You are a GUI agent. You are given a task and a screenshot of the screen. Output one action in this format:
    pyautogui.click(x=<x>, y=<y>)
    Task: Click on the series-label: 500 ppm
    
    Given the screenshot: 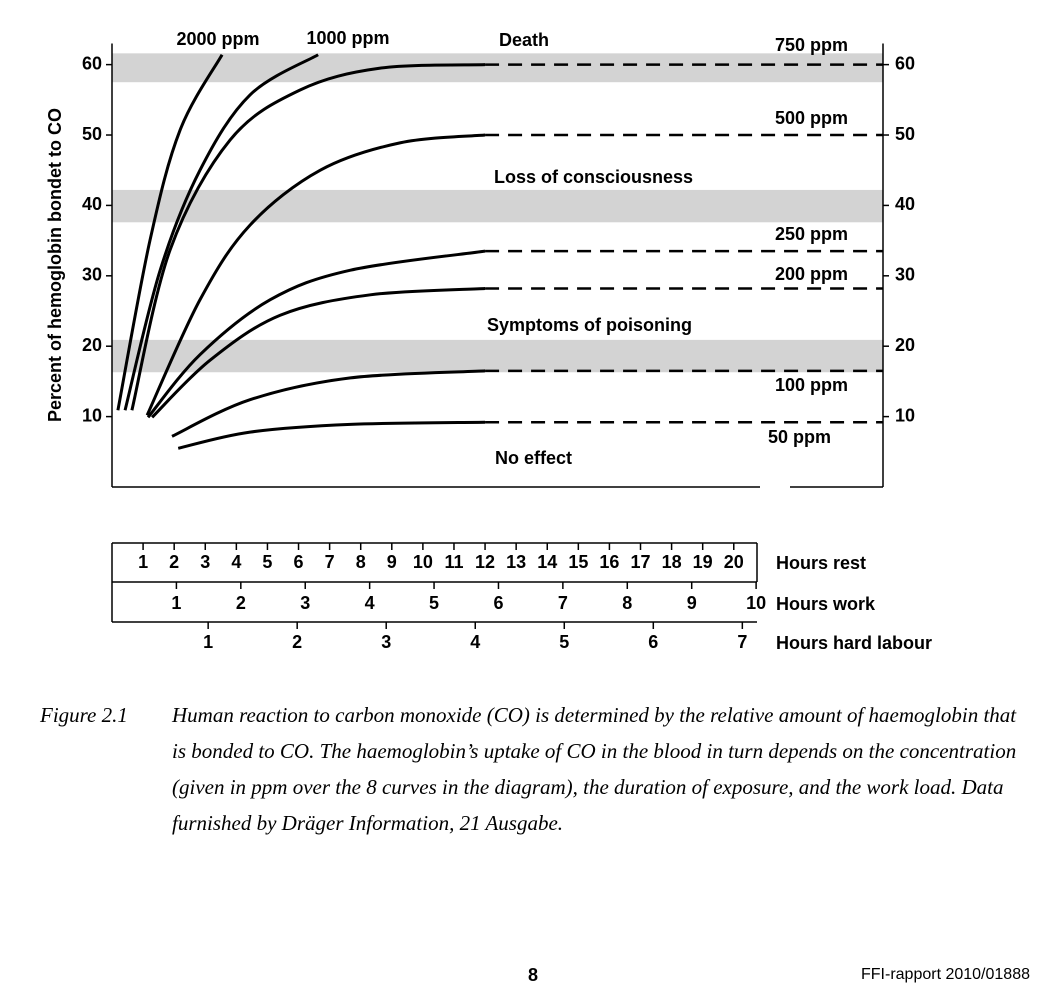 What is the action you would take?
    pyautogui.click(x=811, y=118)
    